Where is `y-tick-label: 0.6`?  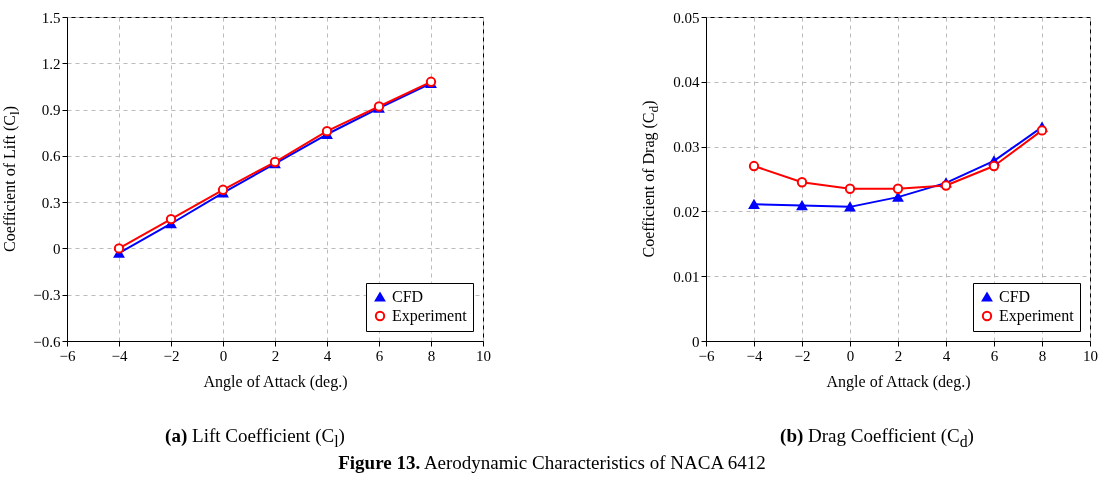
y-tick-label: 0.6 is located at coordinates (51, 156).